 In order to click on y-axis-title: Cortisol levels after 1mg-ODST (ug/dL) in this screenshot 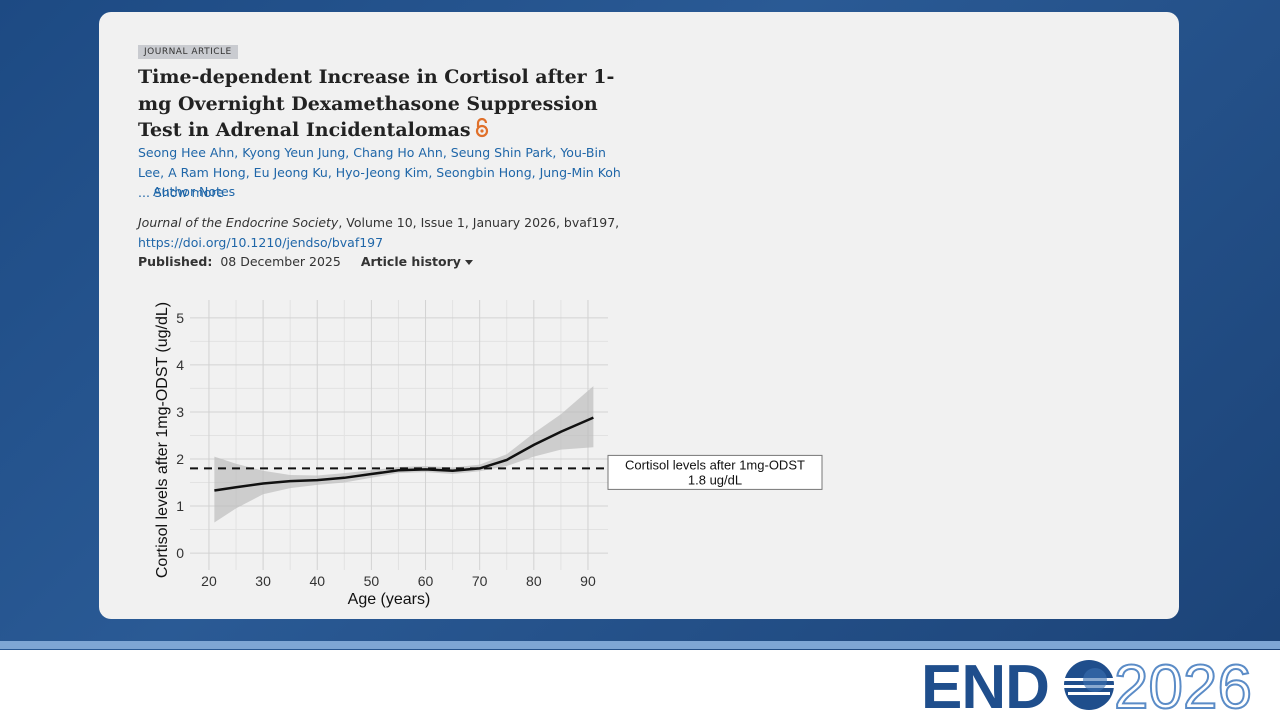, I will do `click(162, 440)`.